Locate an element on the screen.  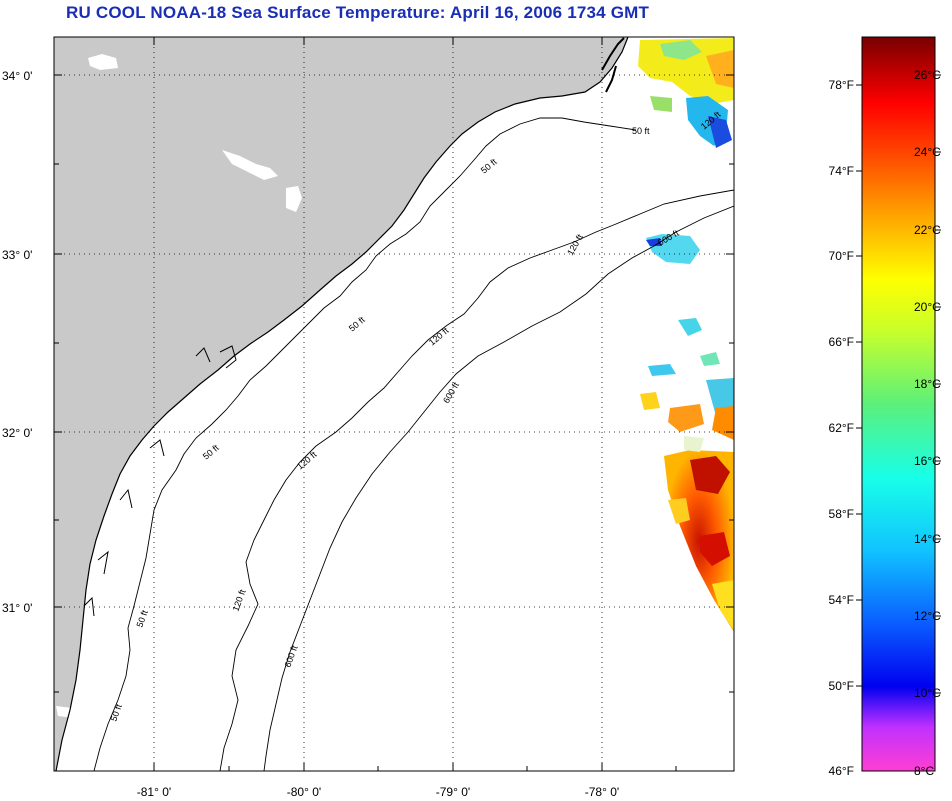
colorbar-label-c: 12°C is located at coordinates (927, 616).